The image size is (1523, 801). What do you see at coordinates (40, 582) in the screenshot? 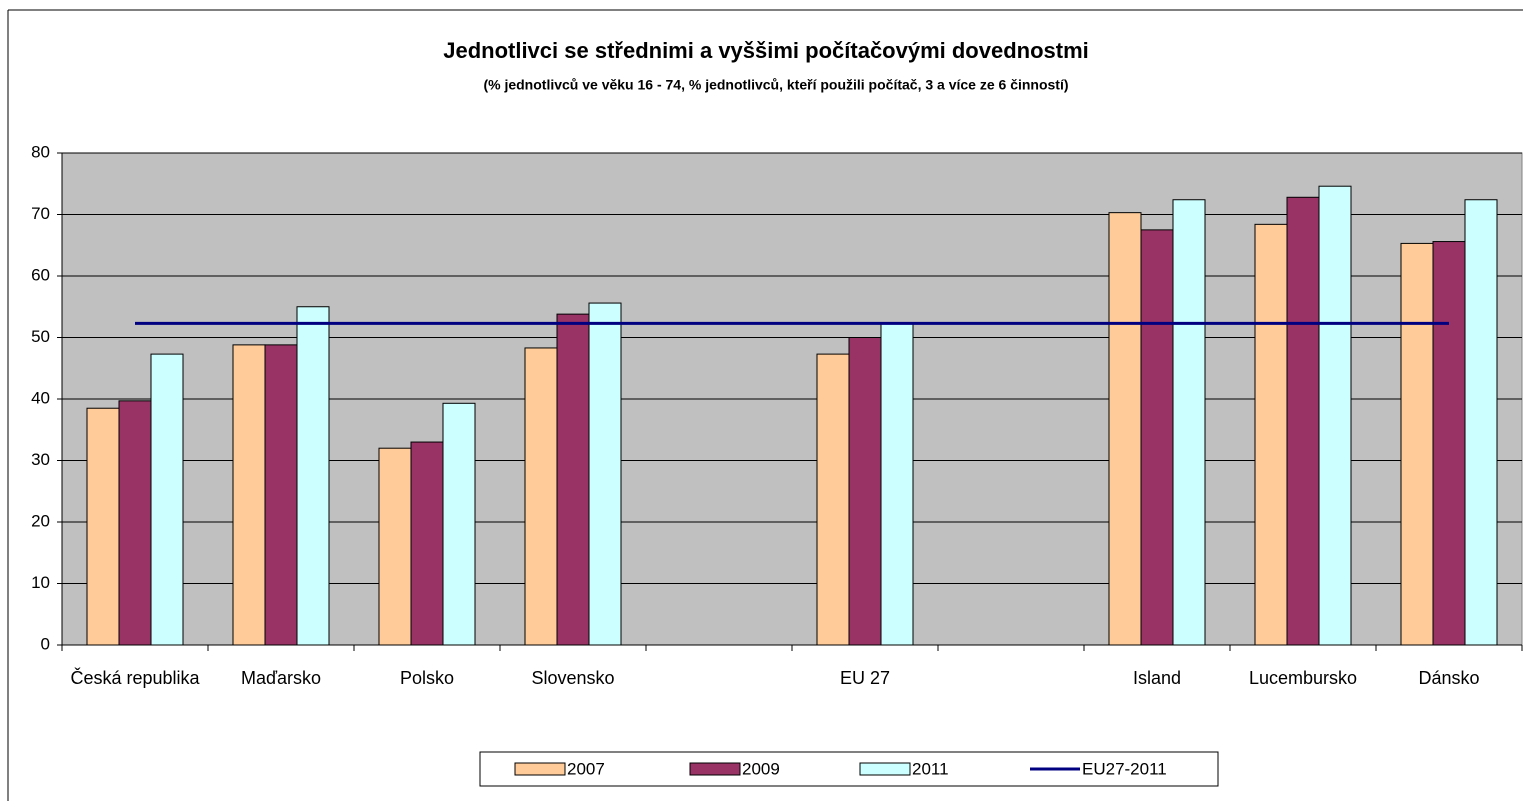
I see `y-tick-label: 10` at bounding box center [40, 582].